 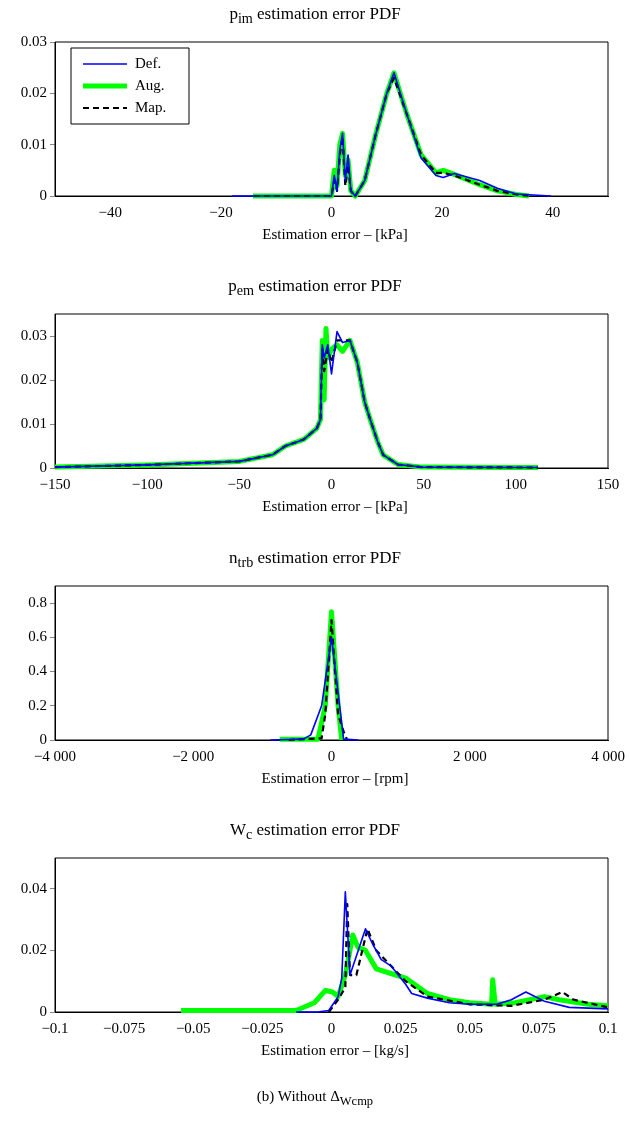 I want to click on x-axis-title: Estimation error – [kg/s], so click(x=335, y=1050).